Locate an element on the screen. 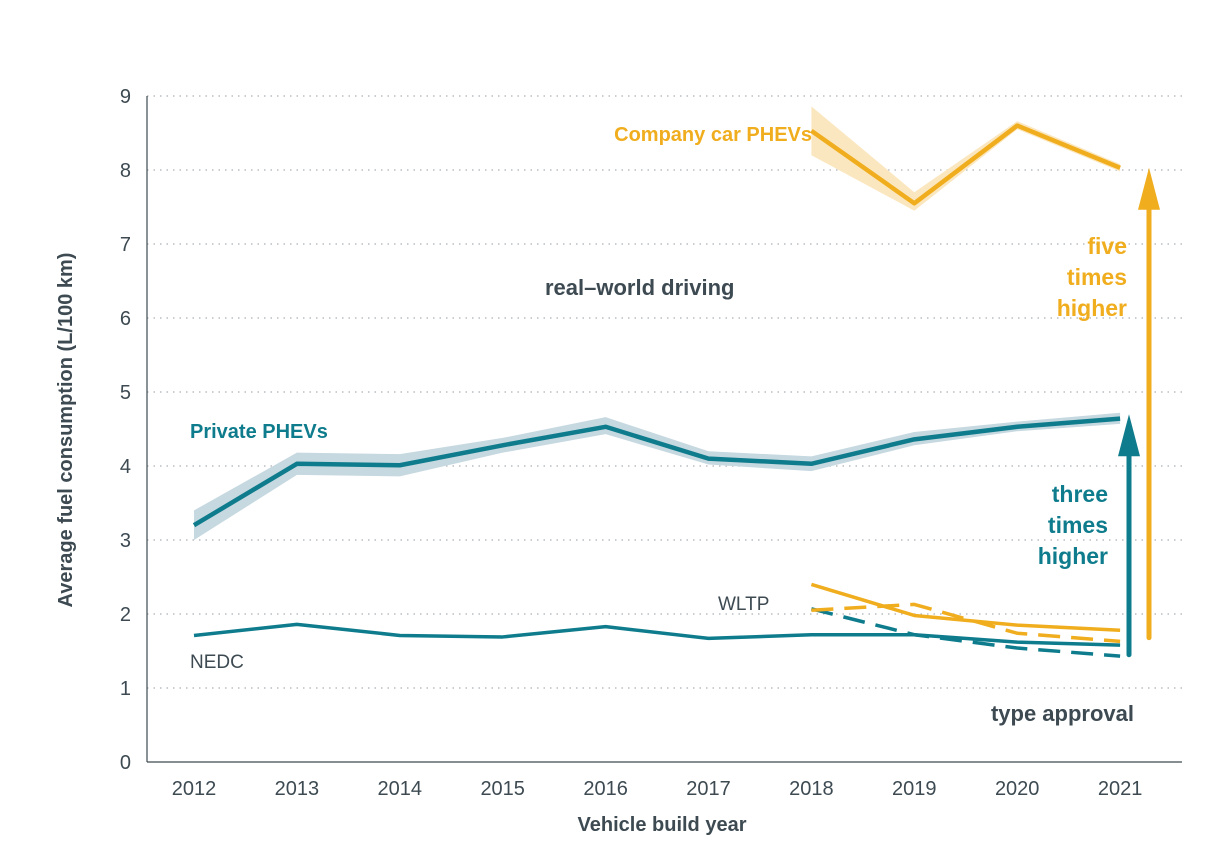  series-4-line is located at coordinates (965, 607).